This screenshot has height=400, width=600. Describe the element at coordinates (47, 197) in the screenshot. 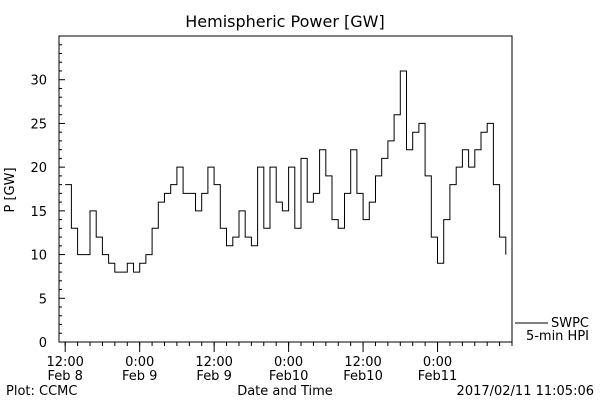

I see `y-axis-ticks: 0 5 10 15 20 25 30` at that location.